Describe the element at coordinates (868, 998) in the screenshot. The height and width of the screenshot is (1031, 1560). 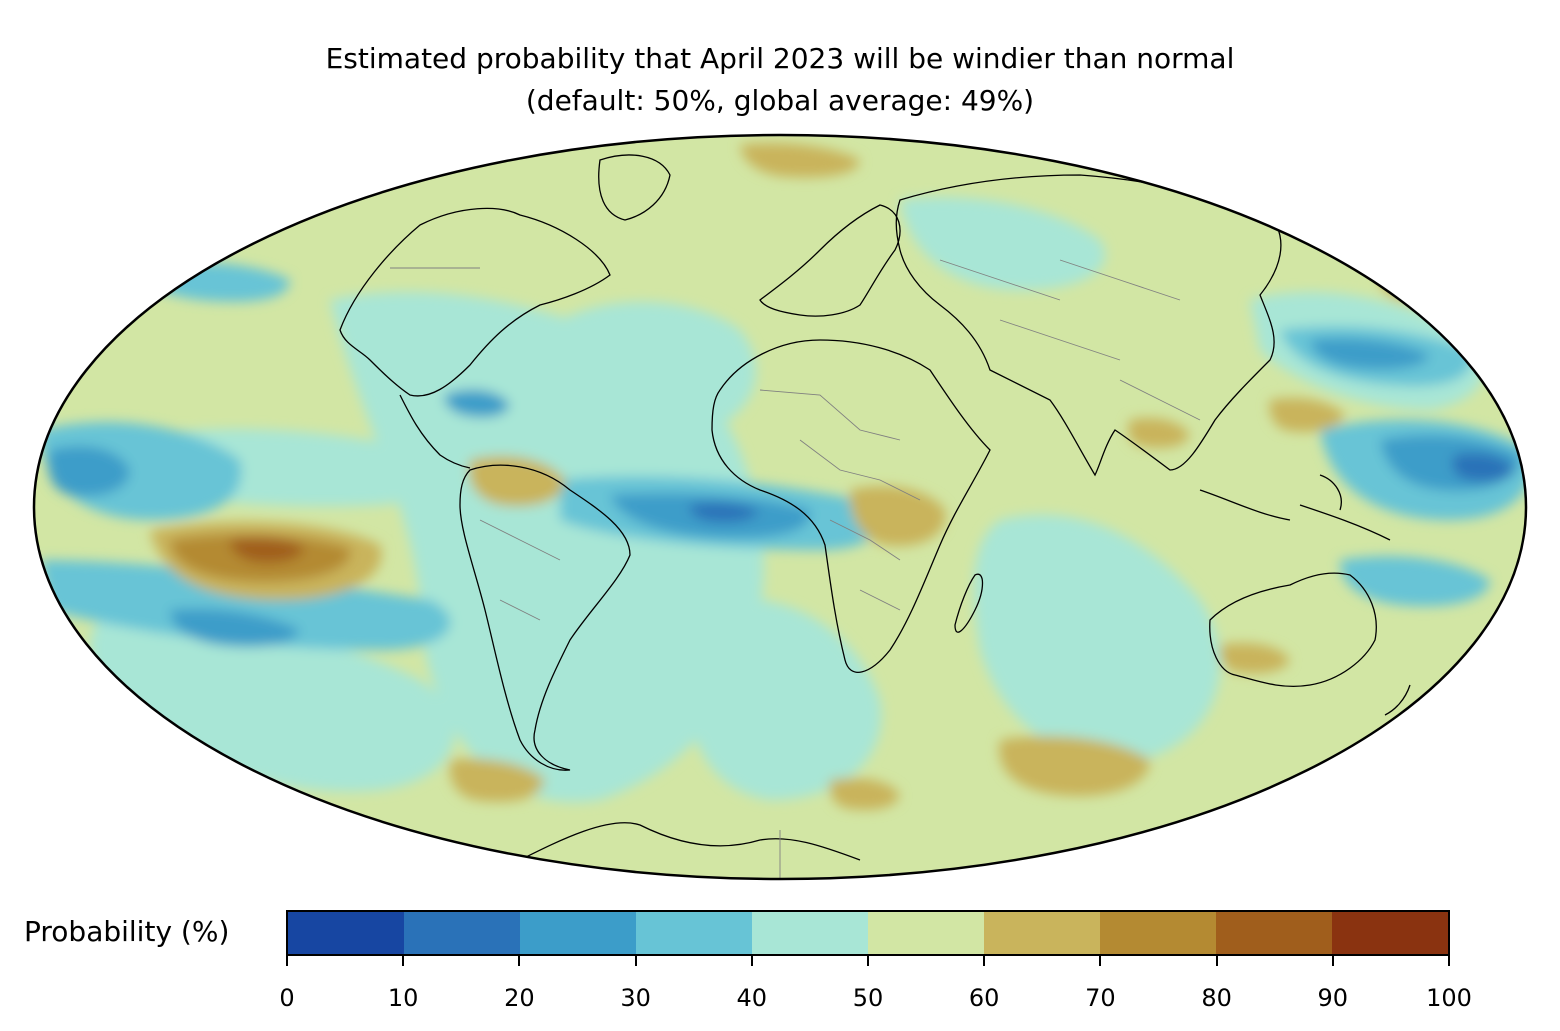
I see `colorbar-tick-label: 50` at that location.